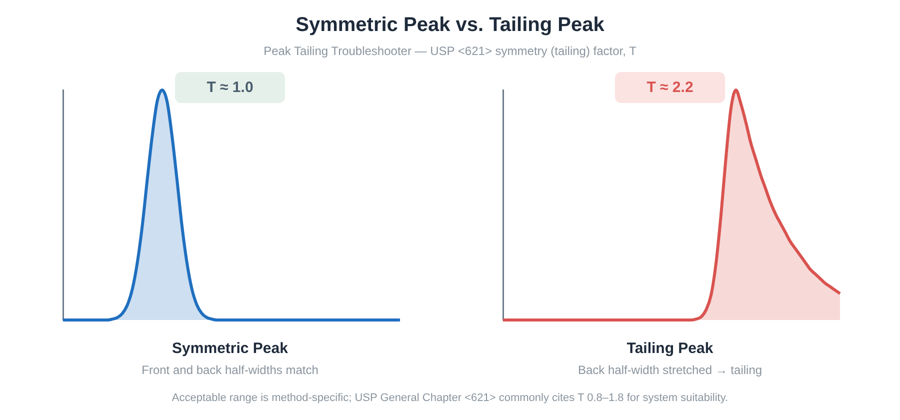  What do you see at coordinates (450, 398) in the screenshot?
I see `text: Acceptable range is method-specific; USP General Chapter <621> commonly cites T 0.8–1.8 for system suitability.` at bounding box center [450, 398].